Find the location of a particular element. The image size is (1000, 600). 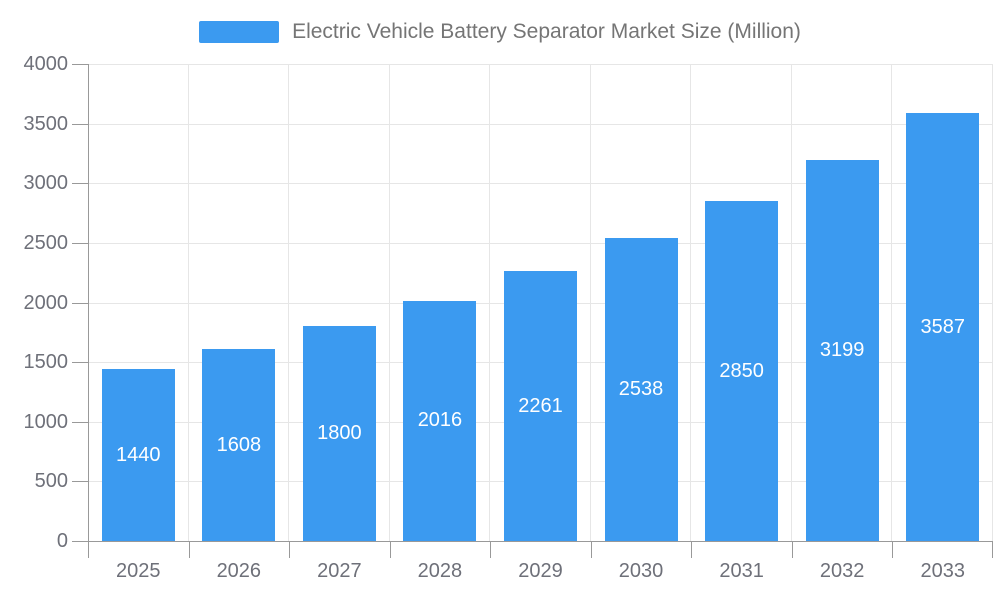

bar: 1608 is located at coordinates (239, 445).